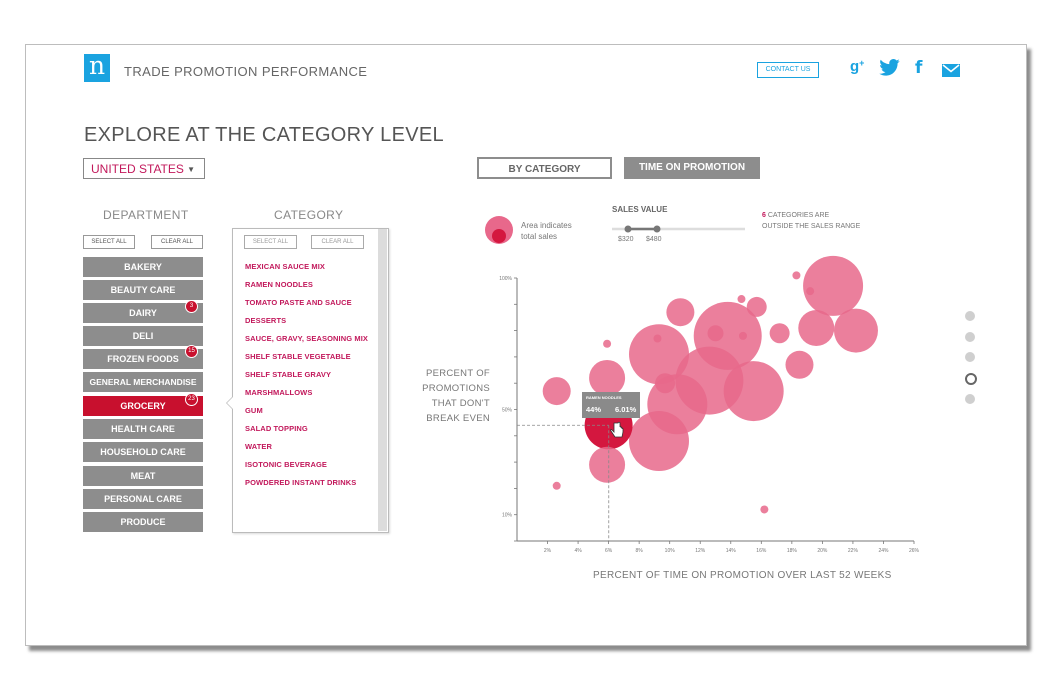 The width and height of the screenshot is (1050, 690). Describe the element at coordinates (951, 73) in the screenshot. I see `mail-icon` at that location.